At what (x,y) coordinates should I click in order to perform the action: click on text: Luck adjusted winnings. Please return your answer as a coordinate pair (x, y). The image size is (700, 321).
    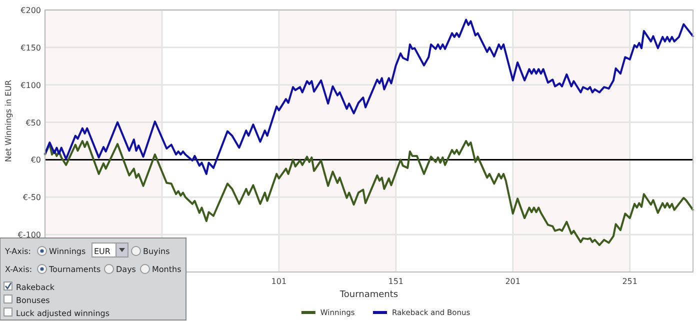
    Looking at the image, I should click on (63, 313).